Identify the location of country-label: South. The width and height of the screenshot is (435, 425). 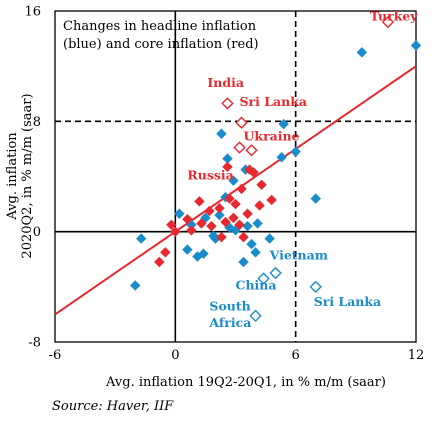
(229, 305).